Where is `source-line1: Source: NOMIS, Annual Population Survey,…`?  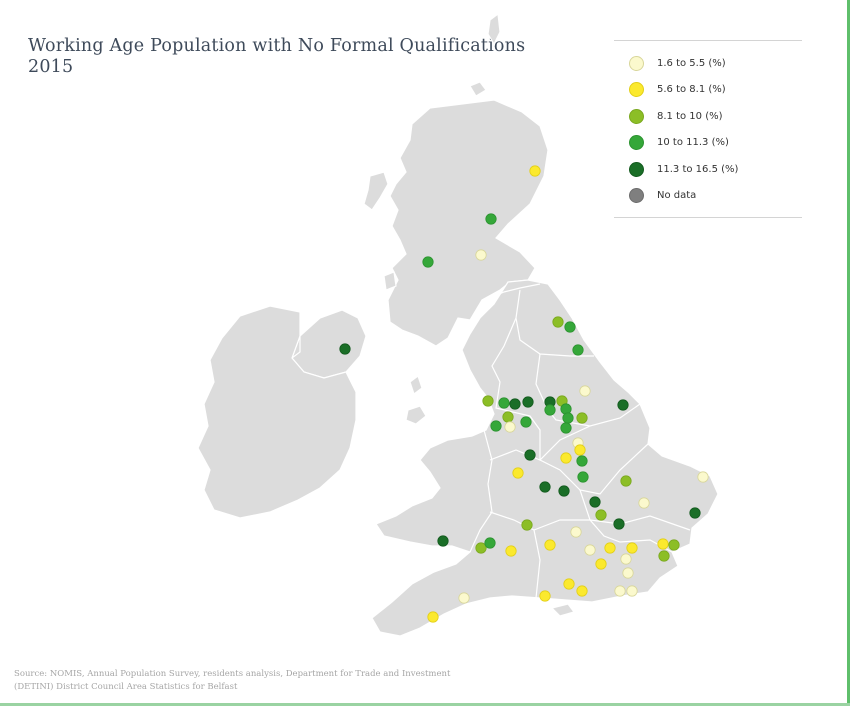
source-line1: Source: NOMIS, Annual Population Survey,… is located at coordinates (232, 674).